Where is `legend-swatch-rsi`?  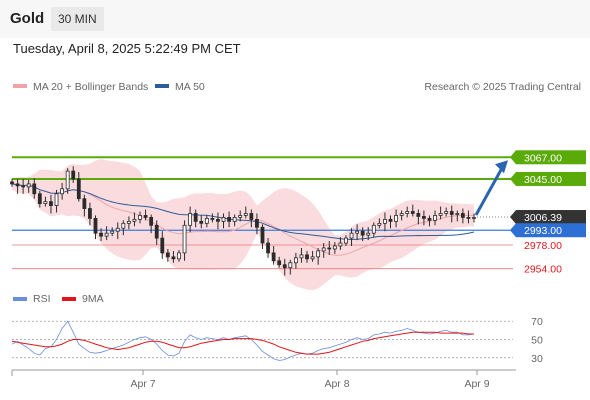 legend-swatch-rsi is located at coordinates (20, 299).